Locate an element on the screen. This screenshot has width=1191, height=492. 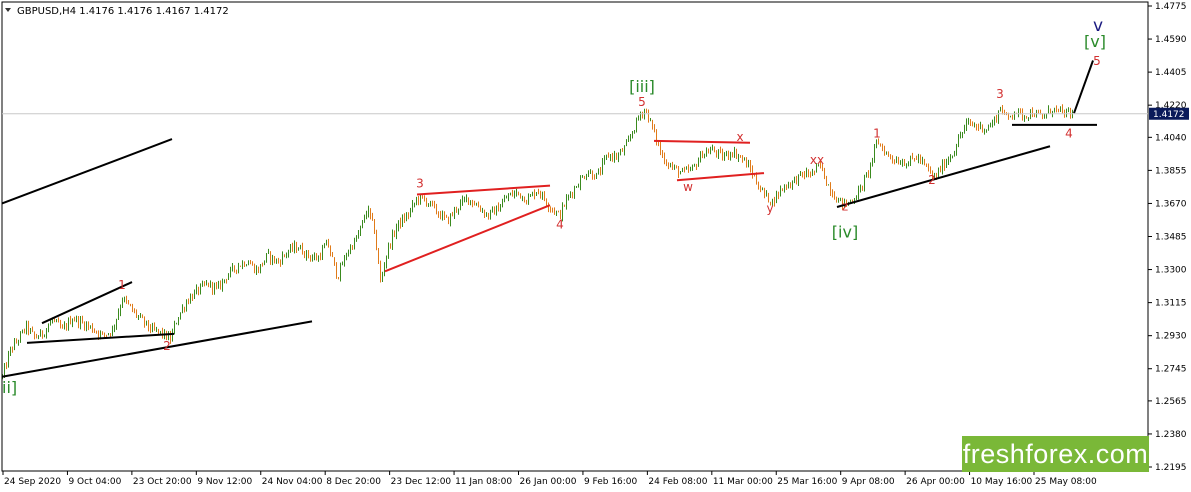
x-tick-label-9: 9 Feb 16:00 is located at coordinates (611, 482).